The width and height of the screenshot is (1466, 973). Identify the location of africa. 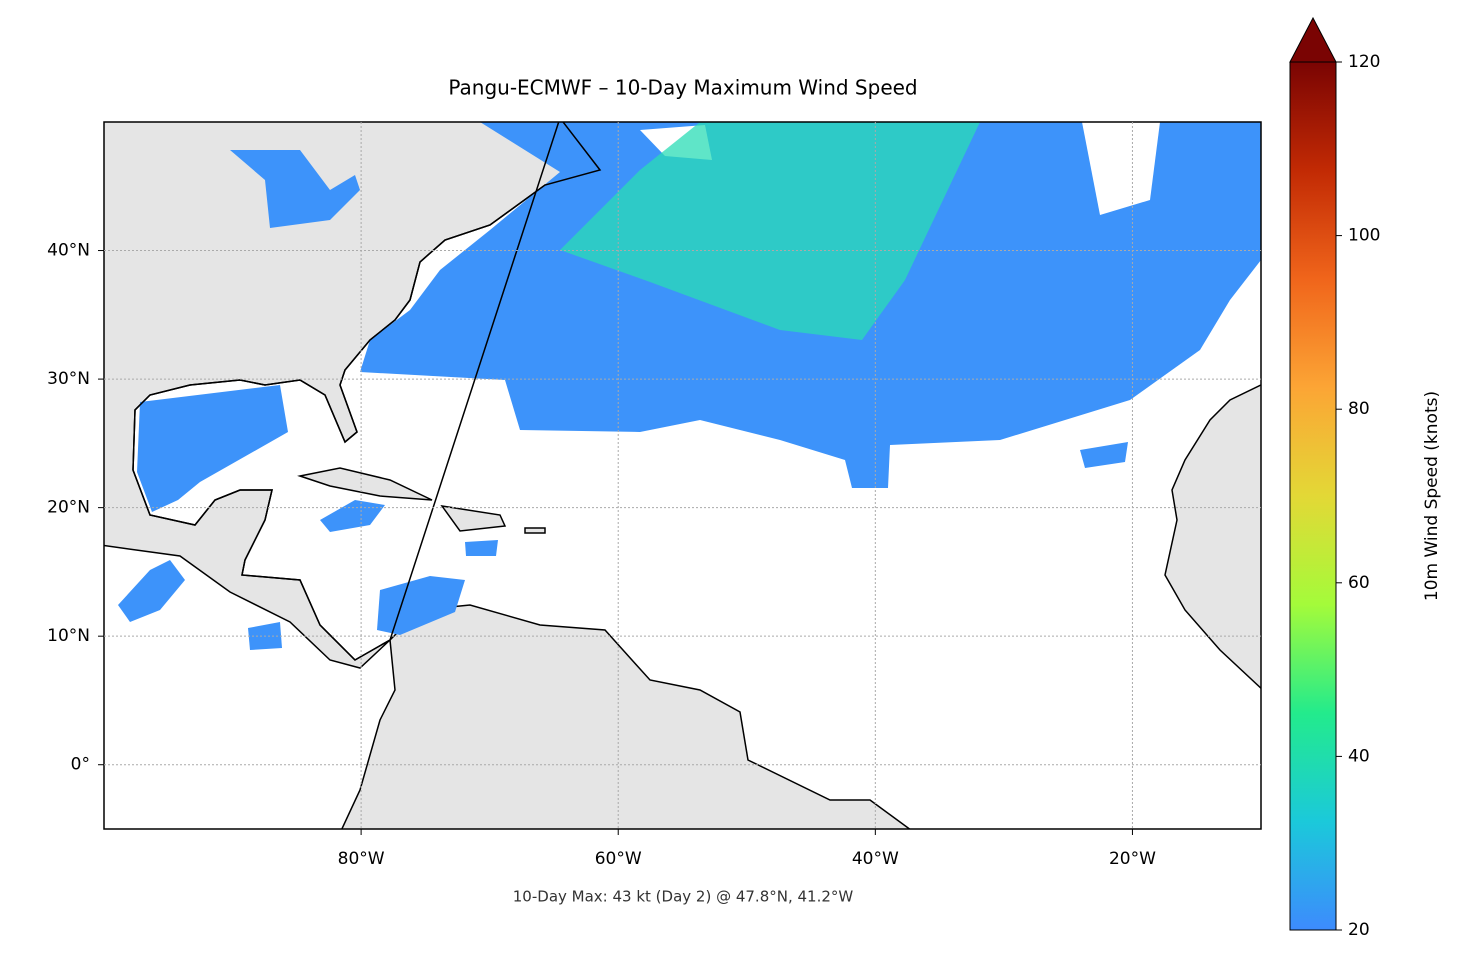
(1212, 537).